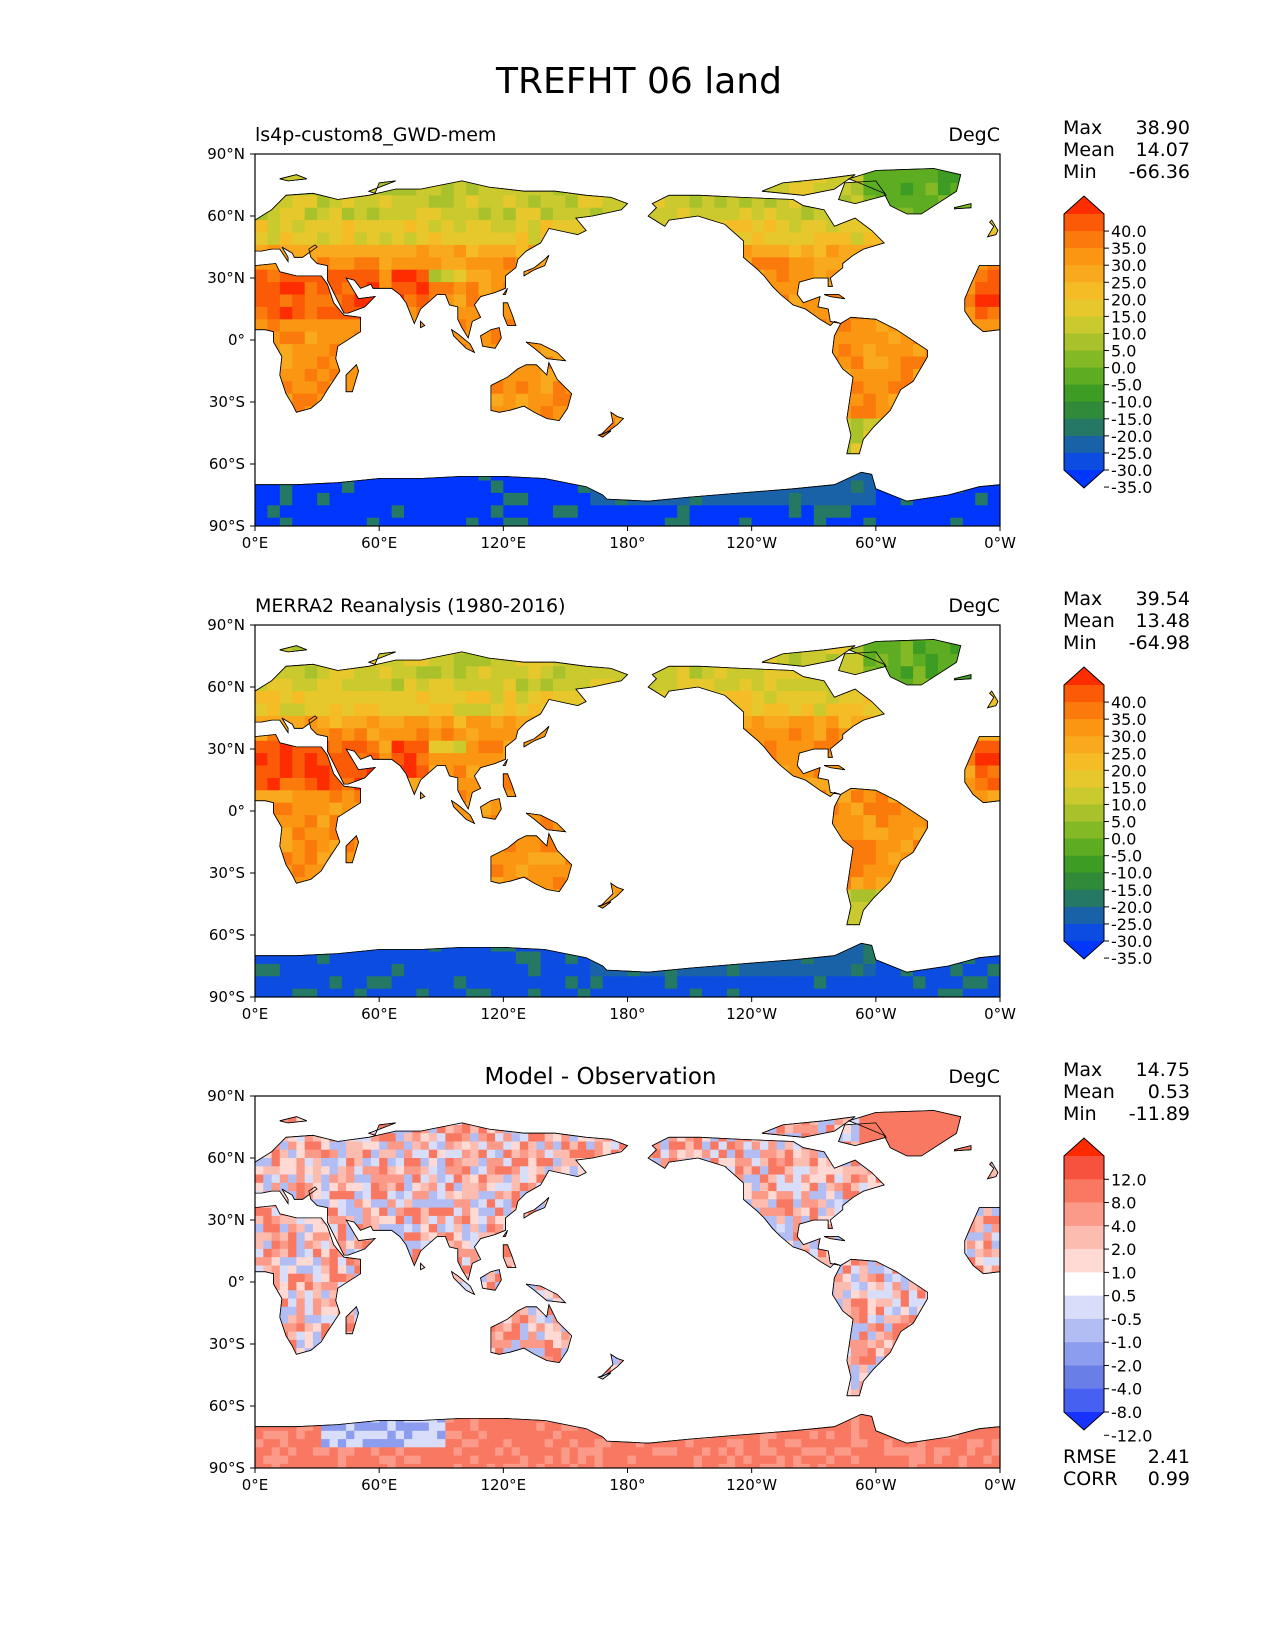 This screenshot has width=1275, height=1650. What do you see at coordinates (226, 687) in the screenshot?
I see `y-tick-label: 60°N` at bounding box center [226, 687].